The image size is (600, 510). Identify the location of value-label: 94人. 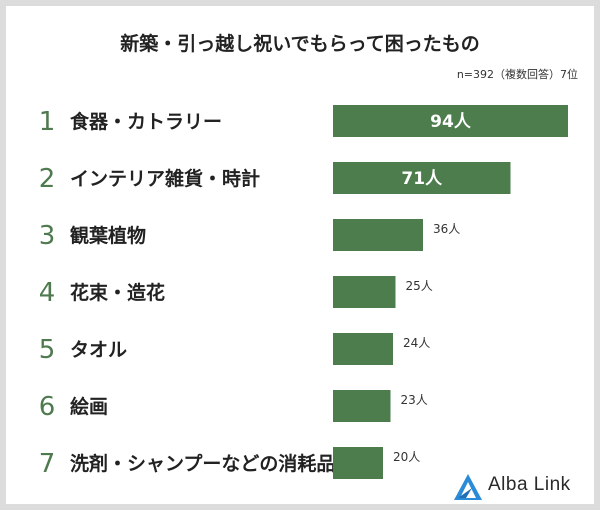
(451, 122).